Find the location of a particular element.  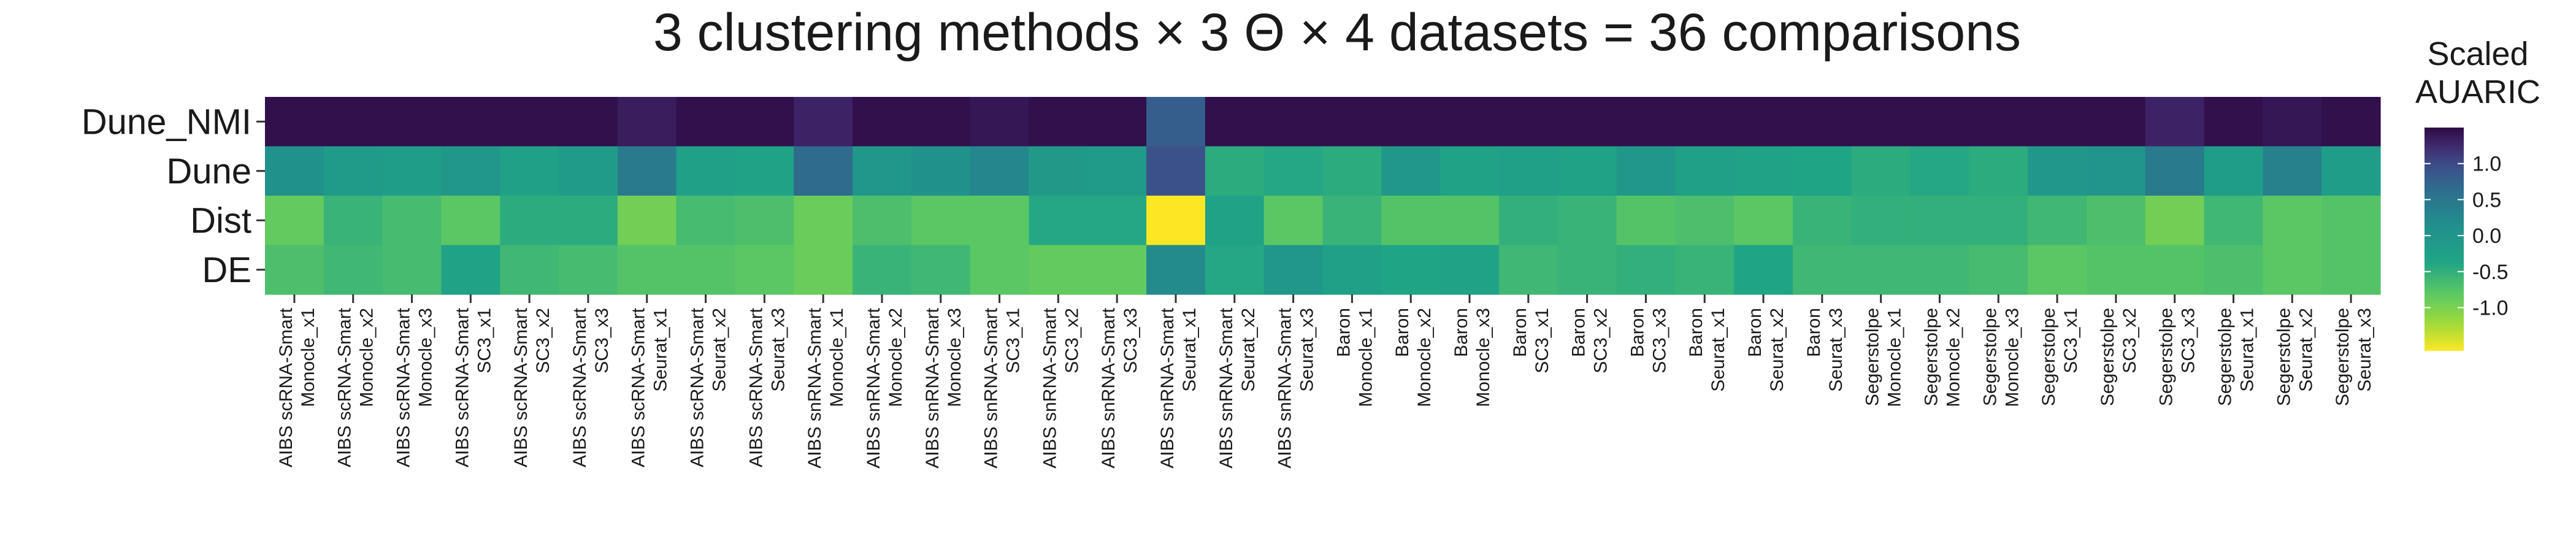

colorbar-tick-label: -1.0 is located at coordinates (2490, 308).